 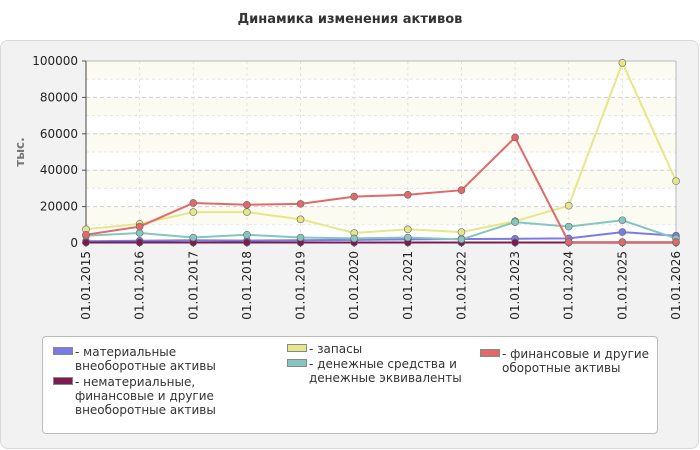 What do you see at coordinates (301, 285) in the screenshot?
I see `x-tick-label: 01.01.2019` at bounding box center [301, 285].